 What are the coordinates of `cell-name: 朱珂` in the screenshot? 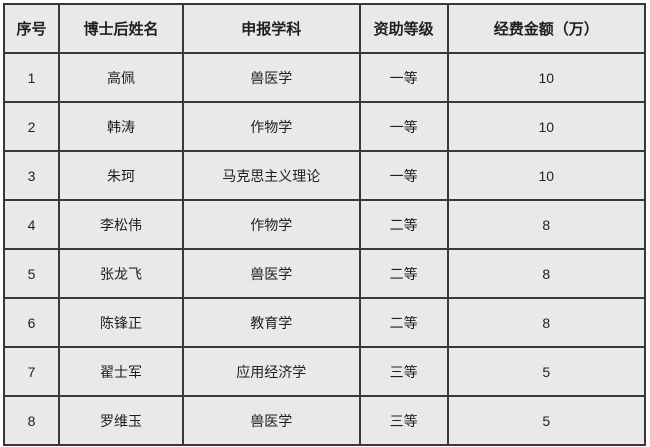 It's located at (121, 175).